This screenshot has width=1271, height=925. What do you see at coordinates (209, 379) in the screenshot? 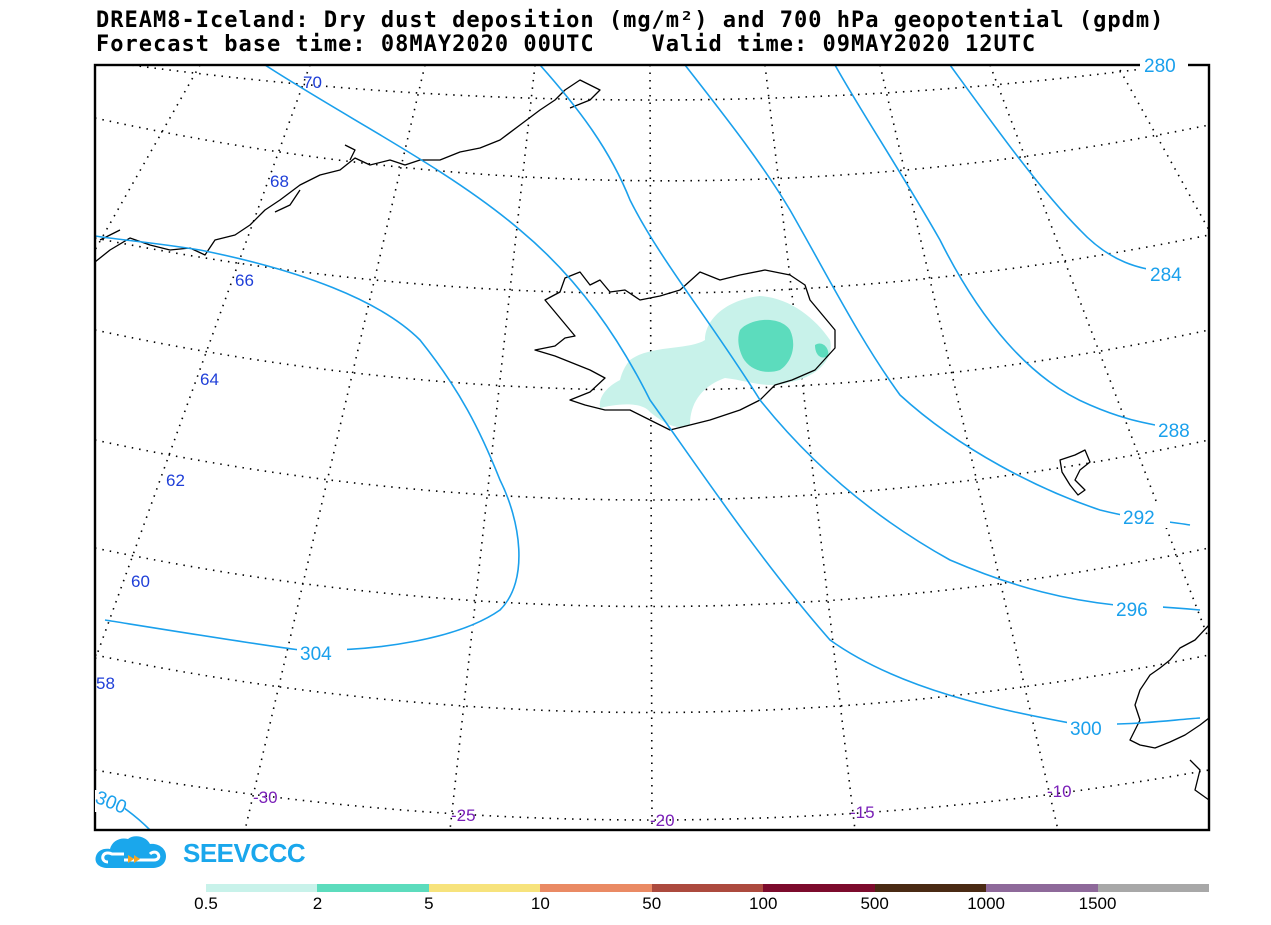
I see `lat-label-64: 64` at bounding box center [209, 379].